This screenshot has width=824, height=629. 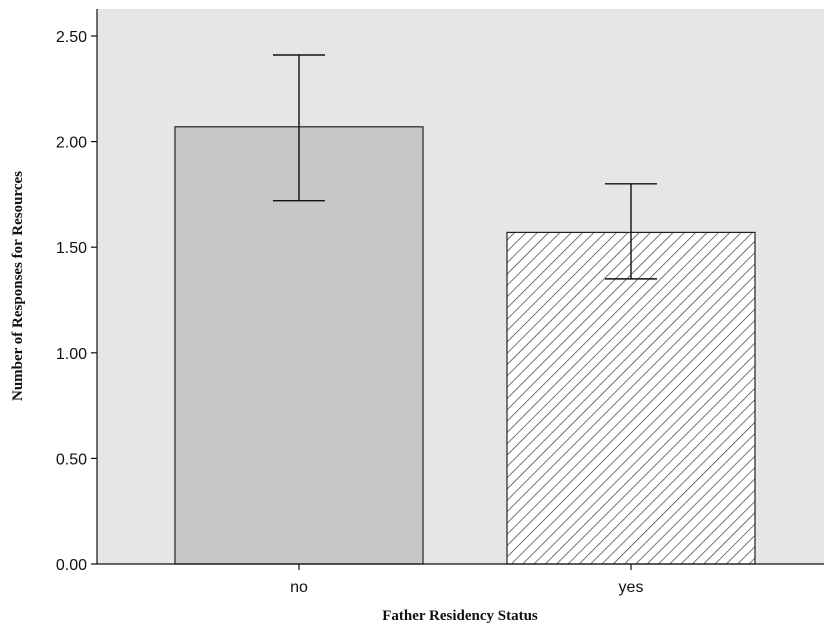 I want to click on x-axis-title: Father Residency Status, so click(x=460, y=616).